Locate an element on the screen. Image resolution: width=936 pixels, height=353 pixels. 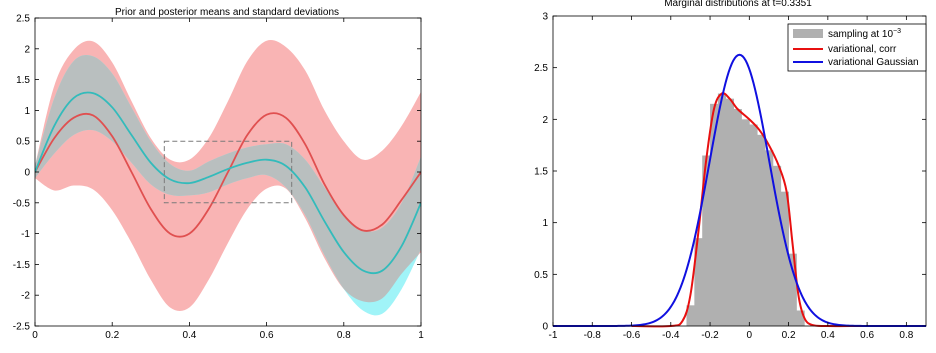
right-x-tick-label: -1 is located at coordinates (553, 335).